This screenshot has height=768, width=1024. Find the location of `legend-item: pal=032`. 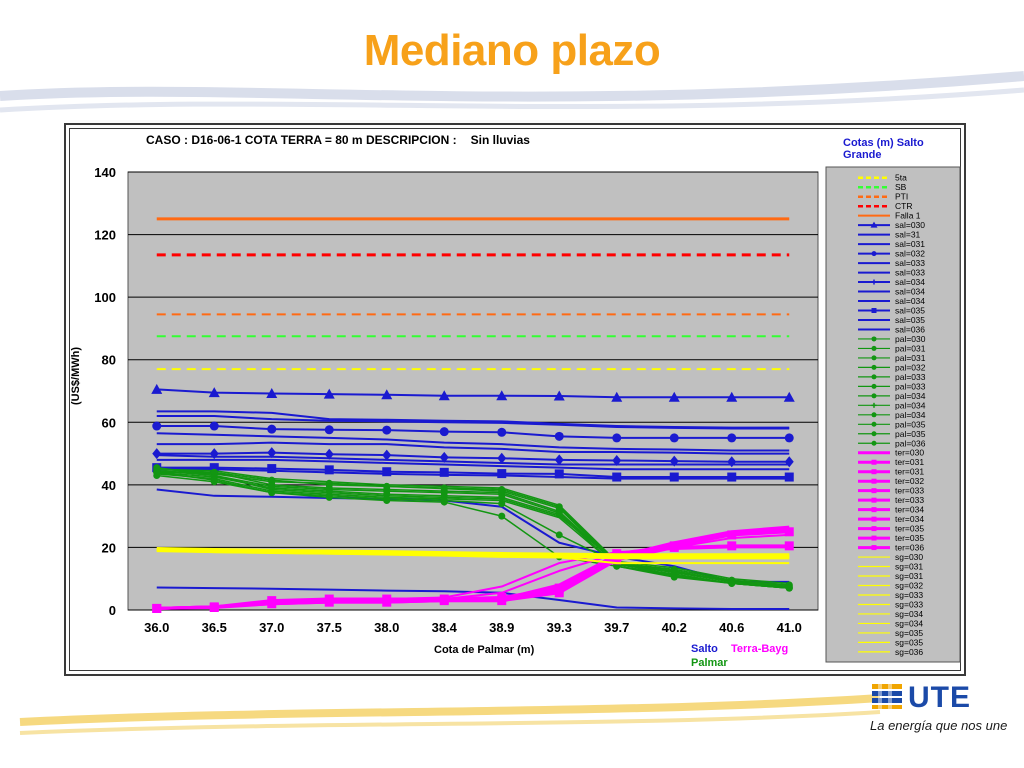

legend-item: pal=032 is located at coordinates (892, 367).